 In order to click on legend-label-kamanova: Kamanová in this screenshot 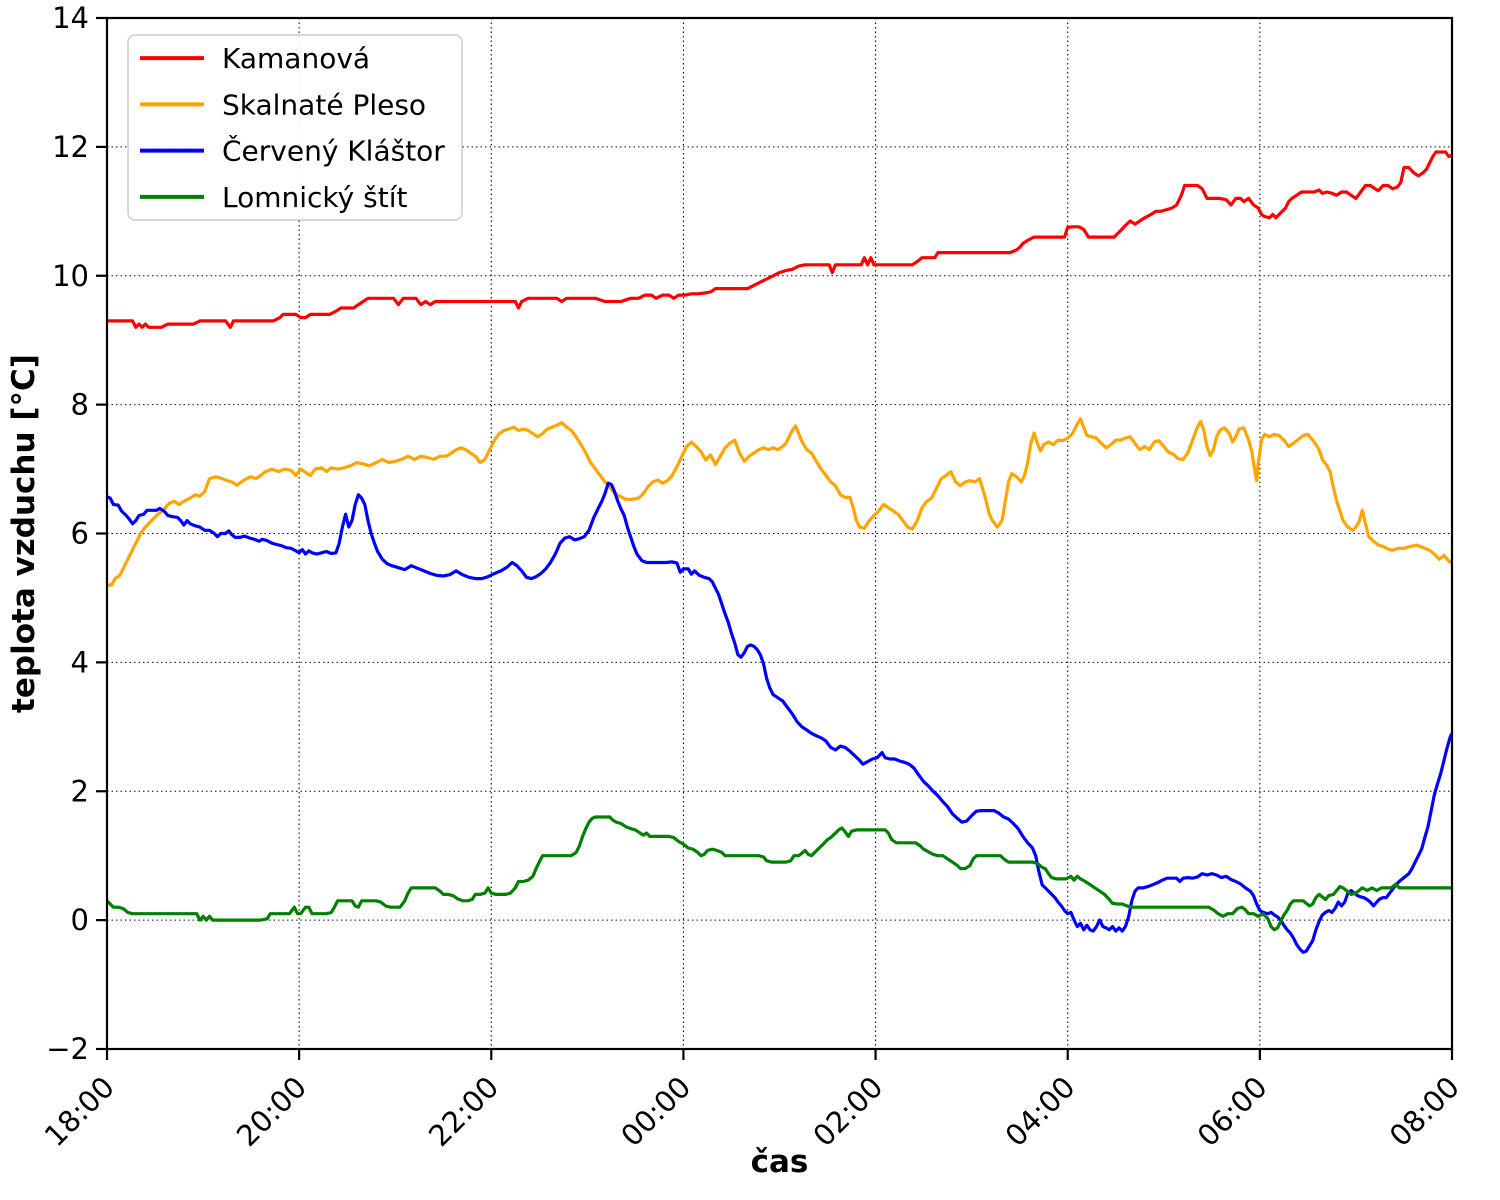, I will do `click(296, 58)`.